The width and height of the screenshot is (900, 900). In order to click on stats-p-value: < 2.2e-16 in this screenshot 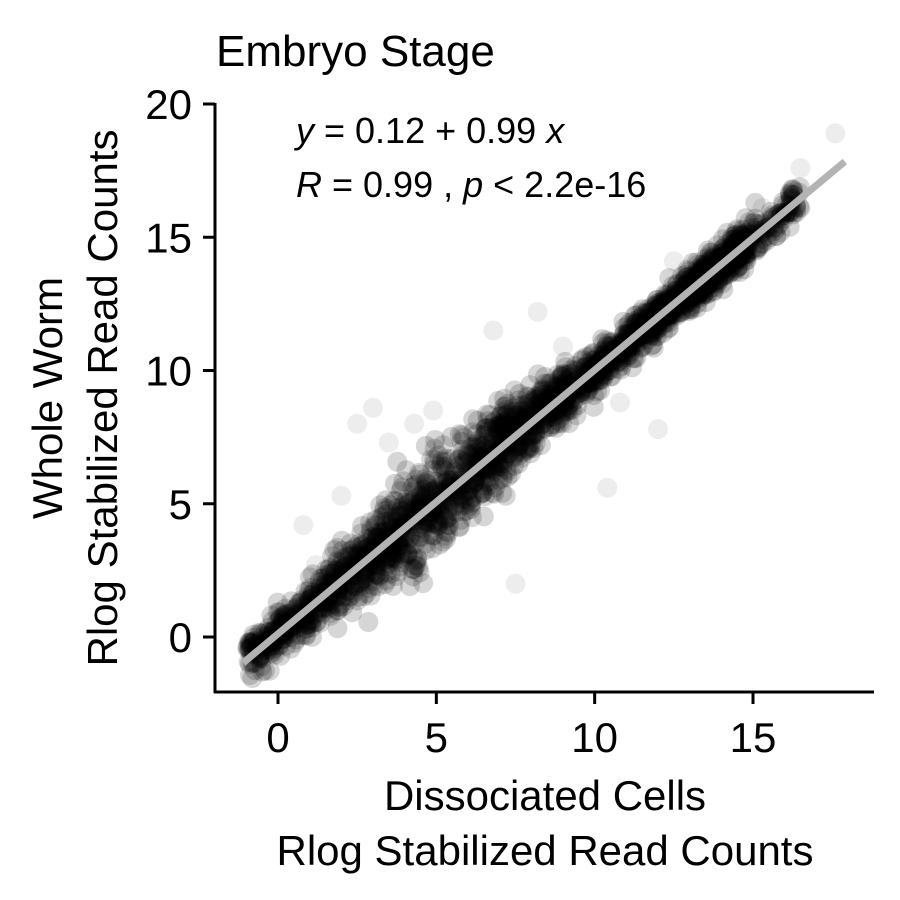, I will do `click(564, 184)`.